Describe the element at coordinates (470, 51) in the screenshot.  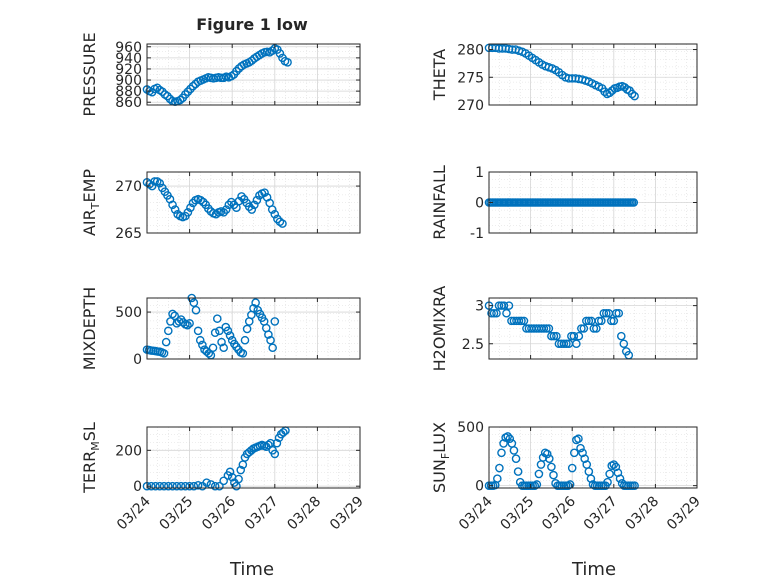
I see `y-tick-label: 280` at that location.